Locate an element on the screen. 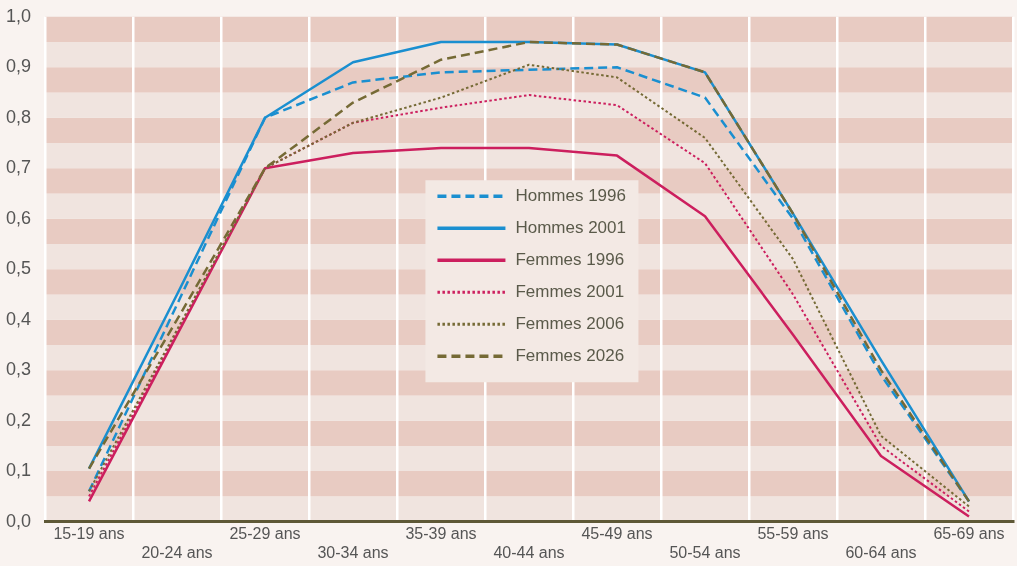 Image resolution: width=1017 pixels, height=566 pixels. x-tick-label: 15-19 ans is located at coordinates (89, 533).